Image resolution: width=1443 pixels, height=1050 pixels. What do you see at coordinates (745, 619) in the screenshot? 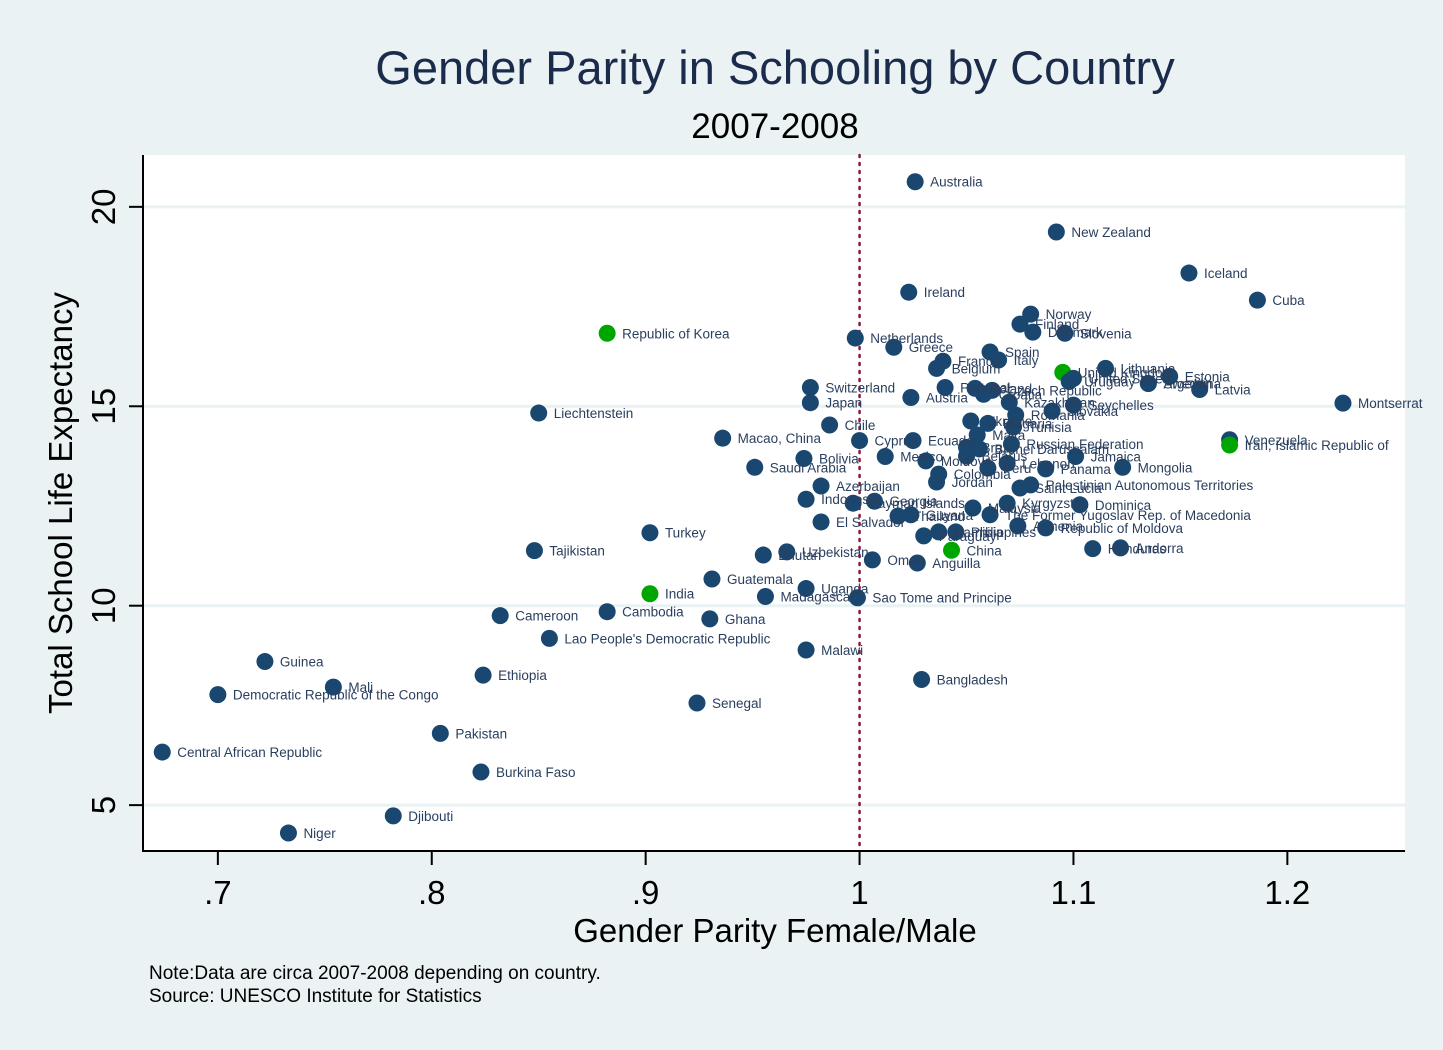
I see `data-label: Ghana` at bounding box center [745, 619].